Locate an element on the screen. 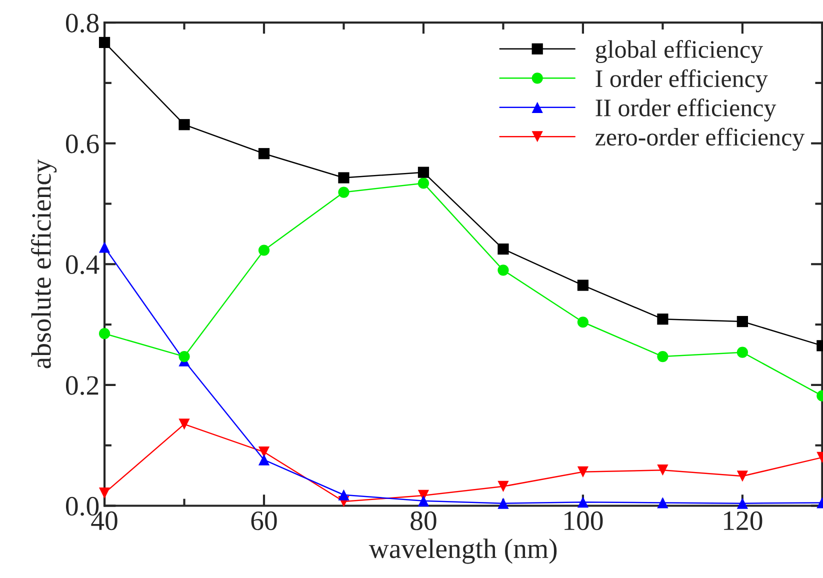 The width and height of the screenshot is (823, 578). y-tick-label: 0.8 is located at coordinates (82, 23).